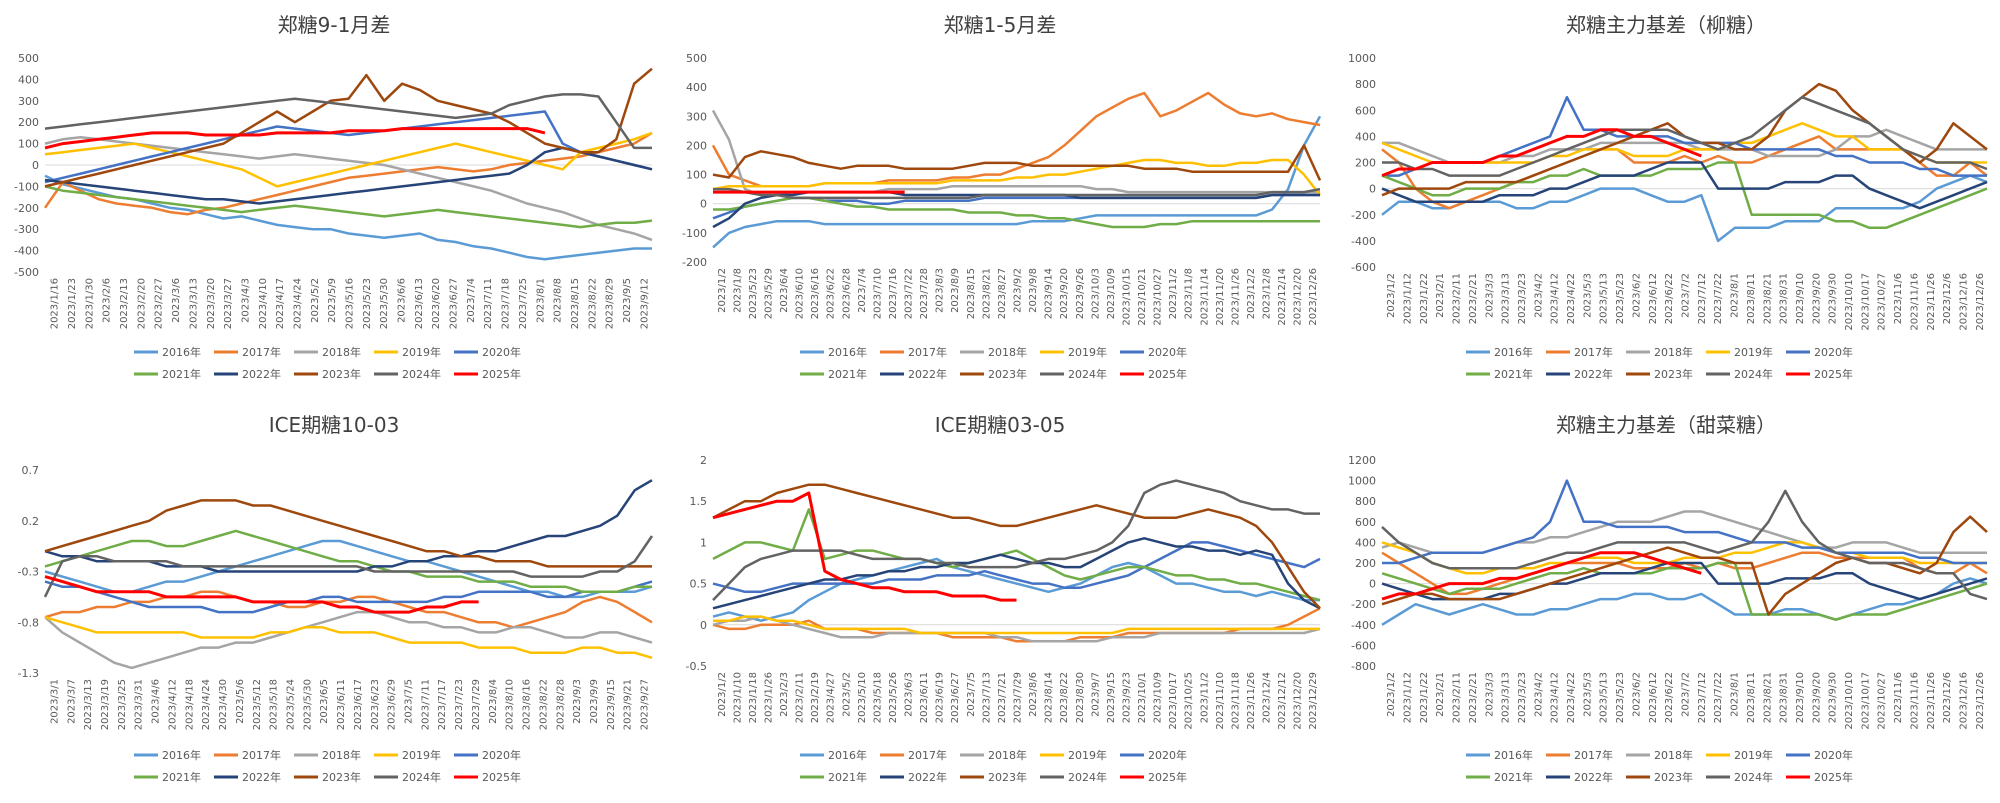 This screenshot has width=2000, height=803. What do you see at coordinates (831, 293) in the screenshot?
I see `x-tick-label: 2023/6/22` at bounding box center [831, 293].